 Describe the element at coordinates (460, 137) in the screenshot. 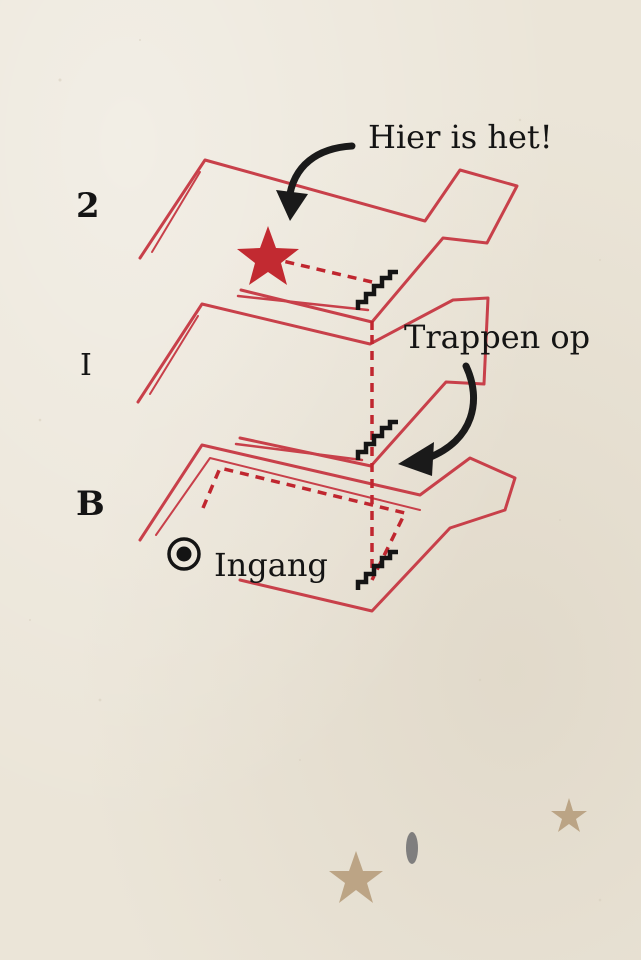

I see `destination-callout: Hier is het!` at that location.